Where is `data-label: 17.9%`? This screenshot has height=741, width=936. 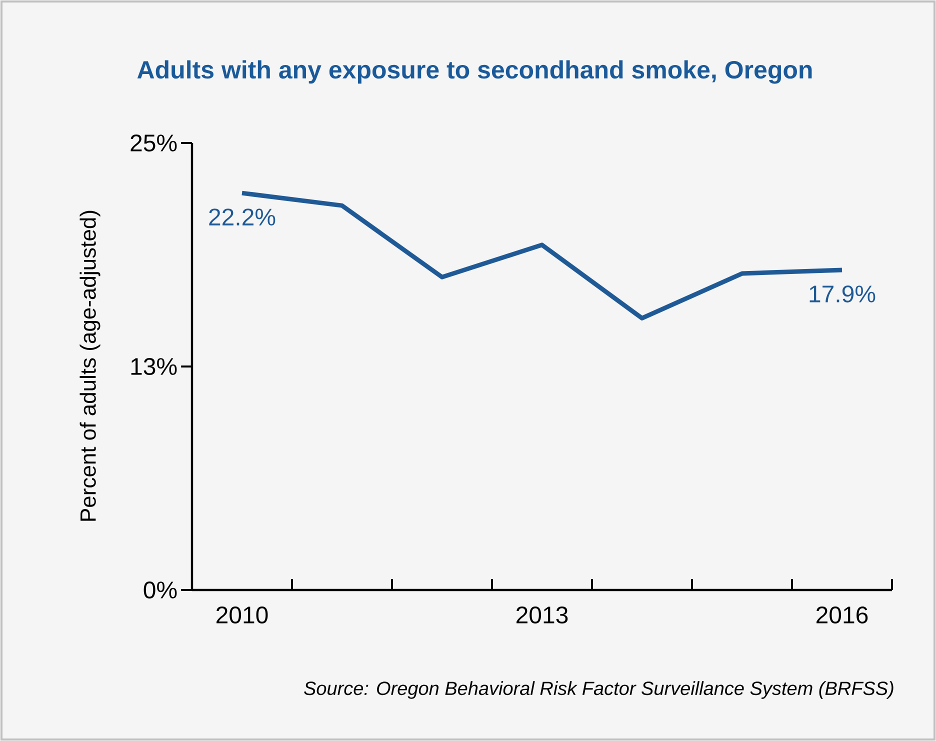 data-label: 17.9% is located at coordinates (843, 293).